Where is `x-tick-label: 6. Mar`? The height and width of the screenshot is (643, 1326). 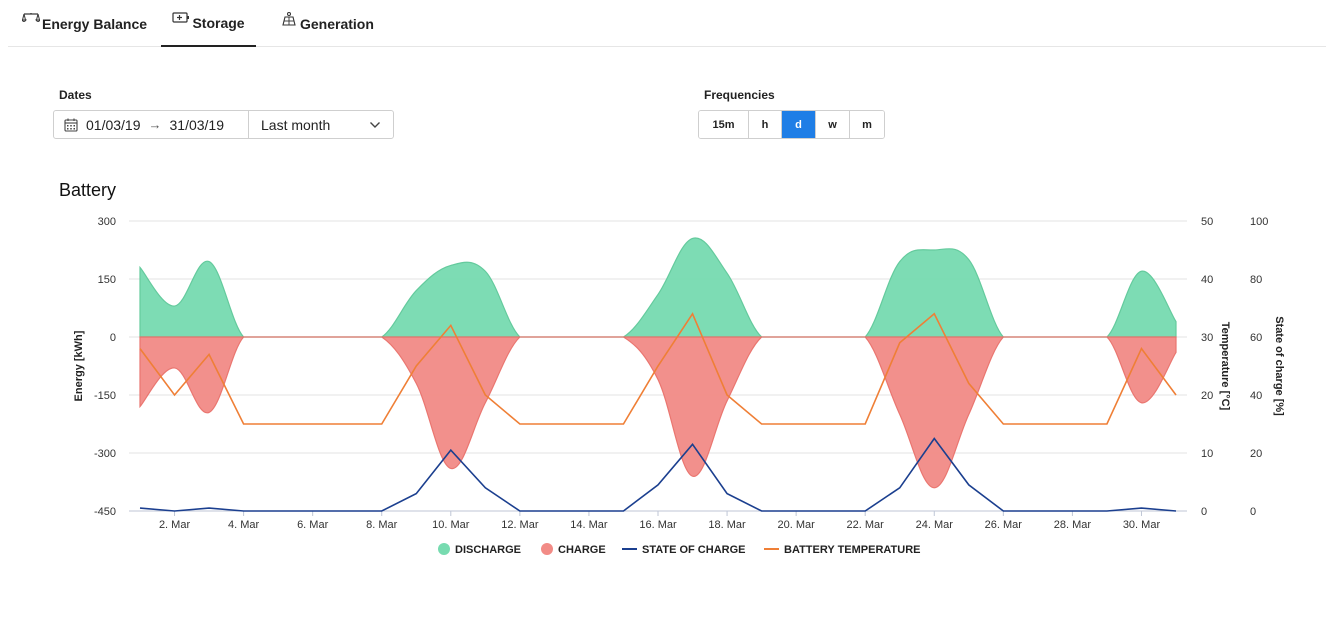
x-tick-label: 6. Mar is located at coordinates (313, 525).